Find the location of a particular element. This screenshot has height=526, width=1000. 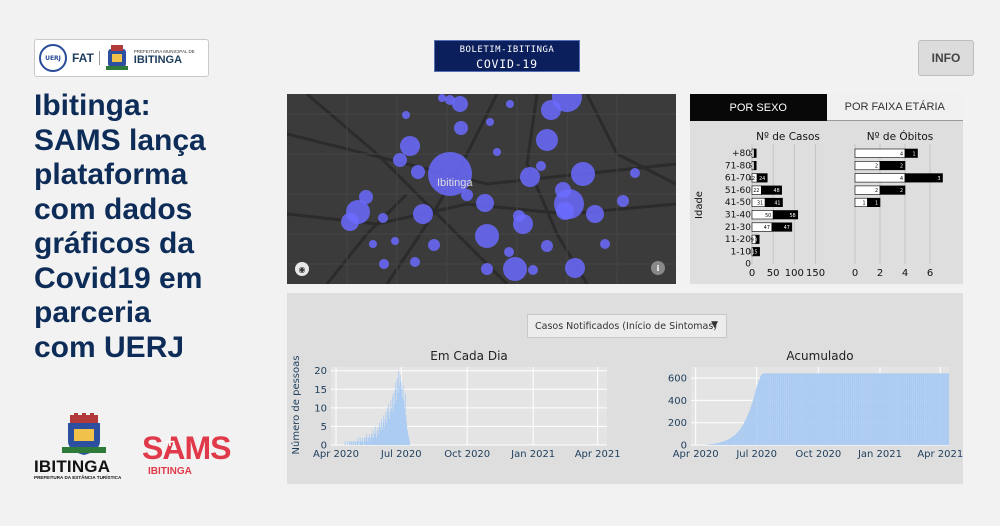

tab-por-sexo: POR SEXO is located at coordinates (758, 107).